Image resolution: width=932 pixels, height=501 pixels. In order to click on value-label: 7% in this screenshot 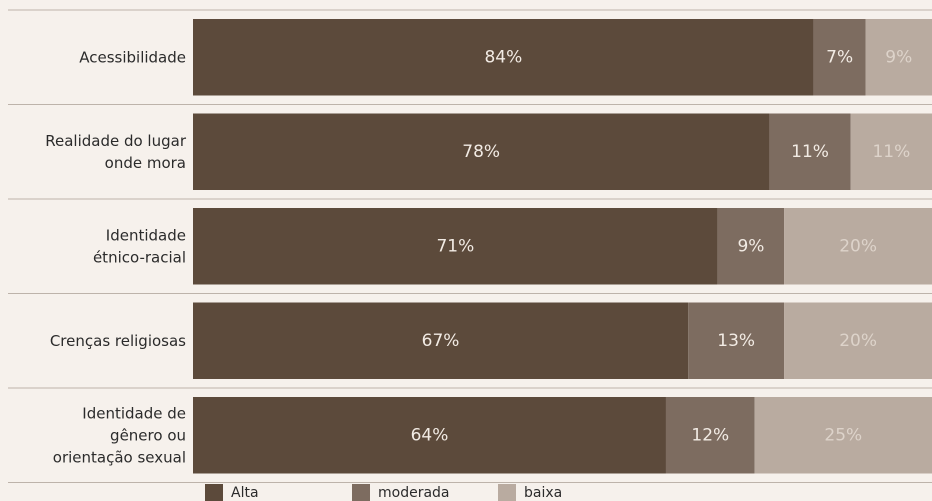, I will do `click(839, 57)`.